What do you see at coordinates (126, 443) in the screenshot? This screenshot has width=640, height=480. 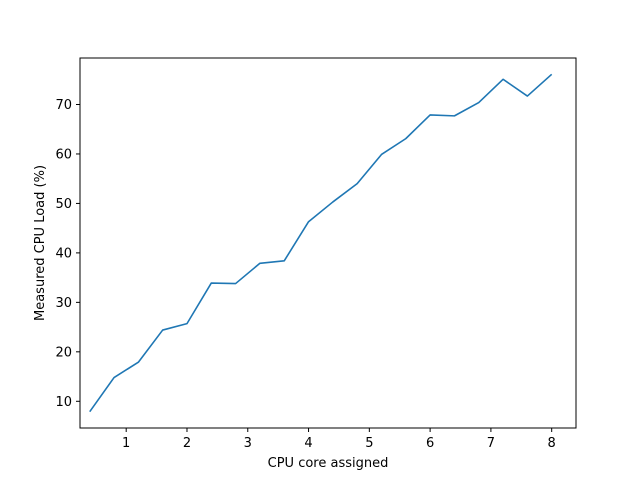 I see `x-tick-label: 1` at bounding box center [126, 443].